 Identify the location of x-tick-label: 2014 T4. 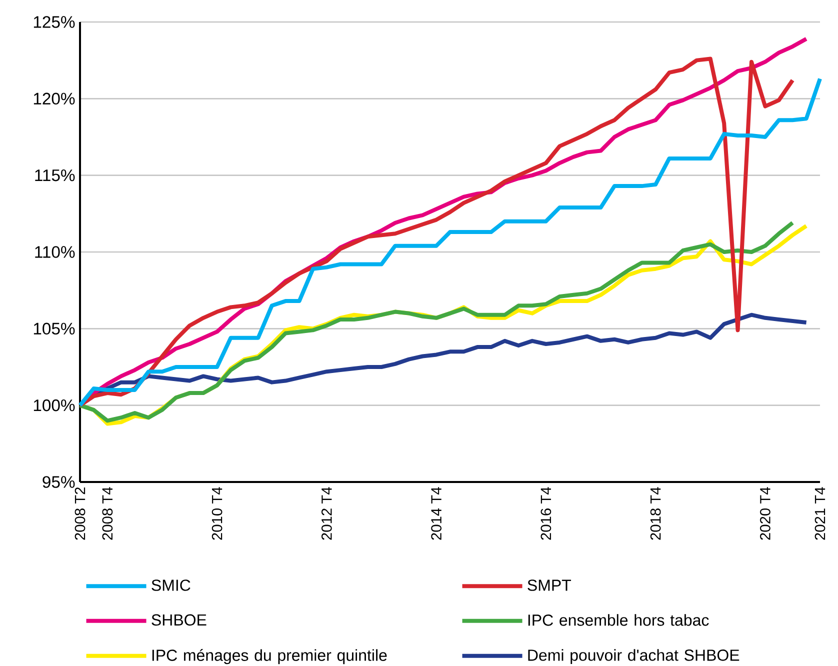
(436, 513).